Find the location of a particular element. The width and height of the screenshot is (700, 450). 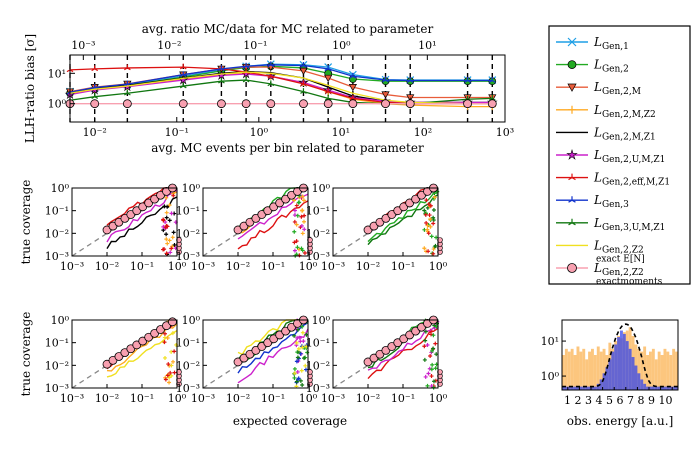

legend-main-4: L is located at coordinates (597, 132).